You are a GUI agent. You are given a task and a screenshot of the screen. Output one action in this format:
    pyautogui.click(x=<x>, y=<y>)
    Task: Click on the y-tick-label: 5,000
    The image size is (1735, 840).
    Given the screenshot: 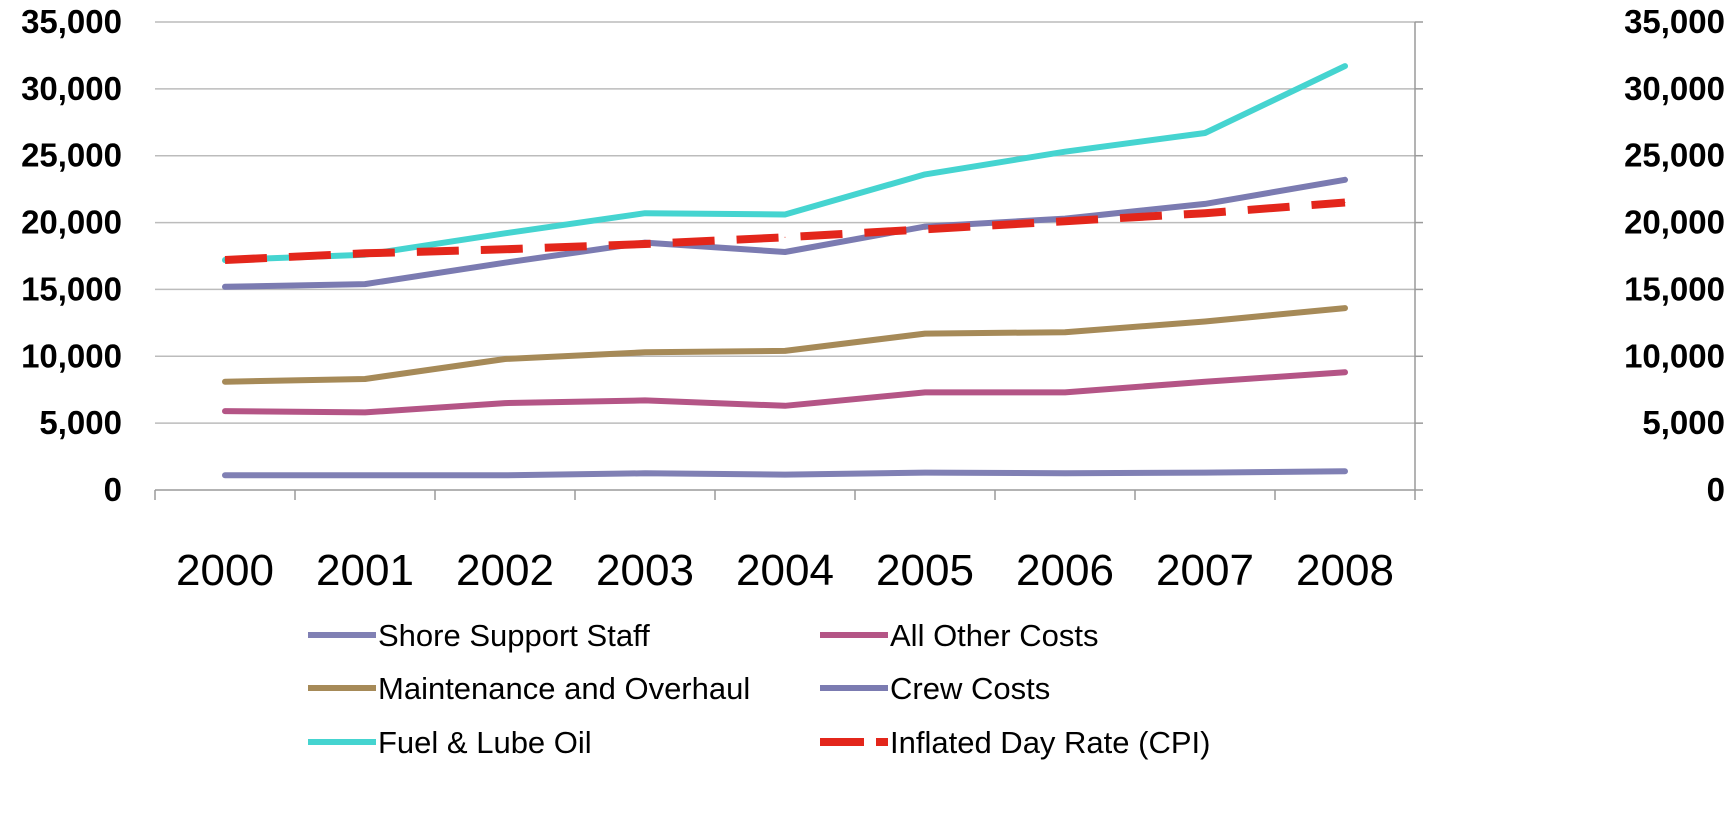 What is the action you would take?
    pyautogui.click(x=80, y=422)
    